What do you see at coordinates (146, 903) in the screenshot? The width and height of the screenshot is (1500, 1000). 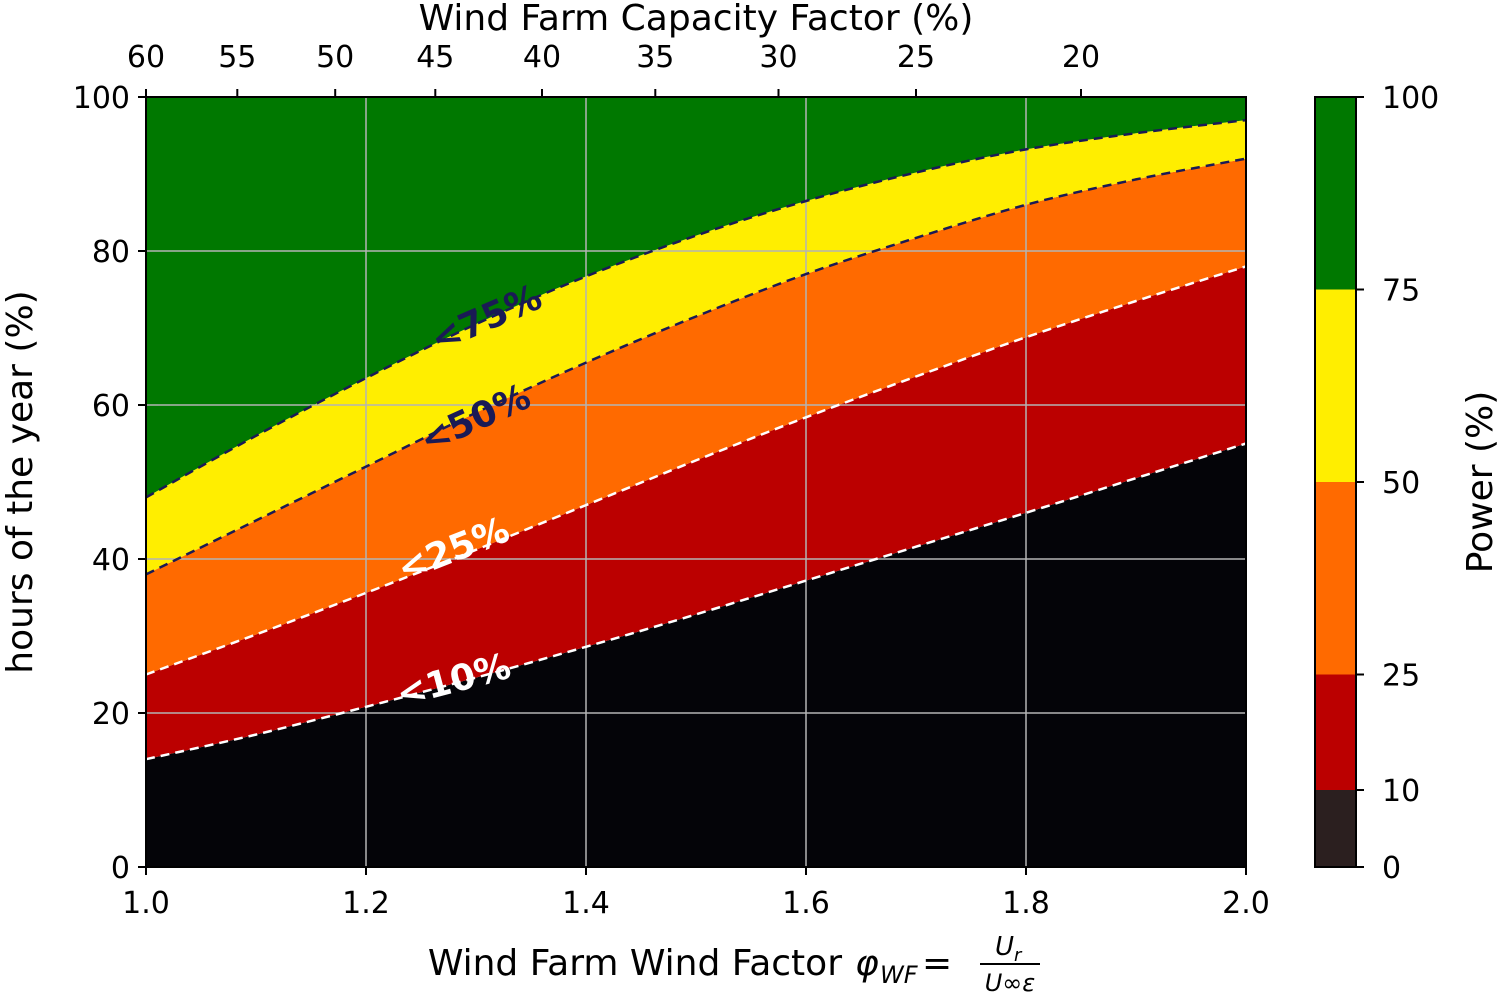 I see `x-tick-label-0: 1.0` at bounding box center [146, 903].